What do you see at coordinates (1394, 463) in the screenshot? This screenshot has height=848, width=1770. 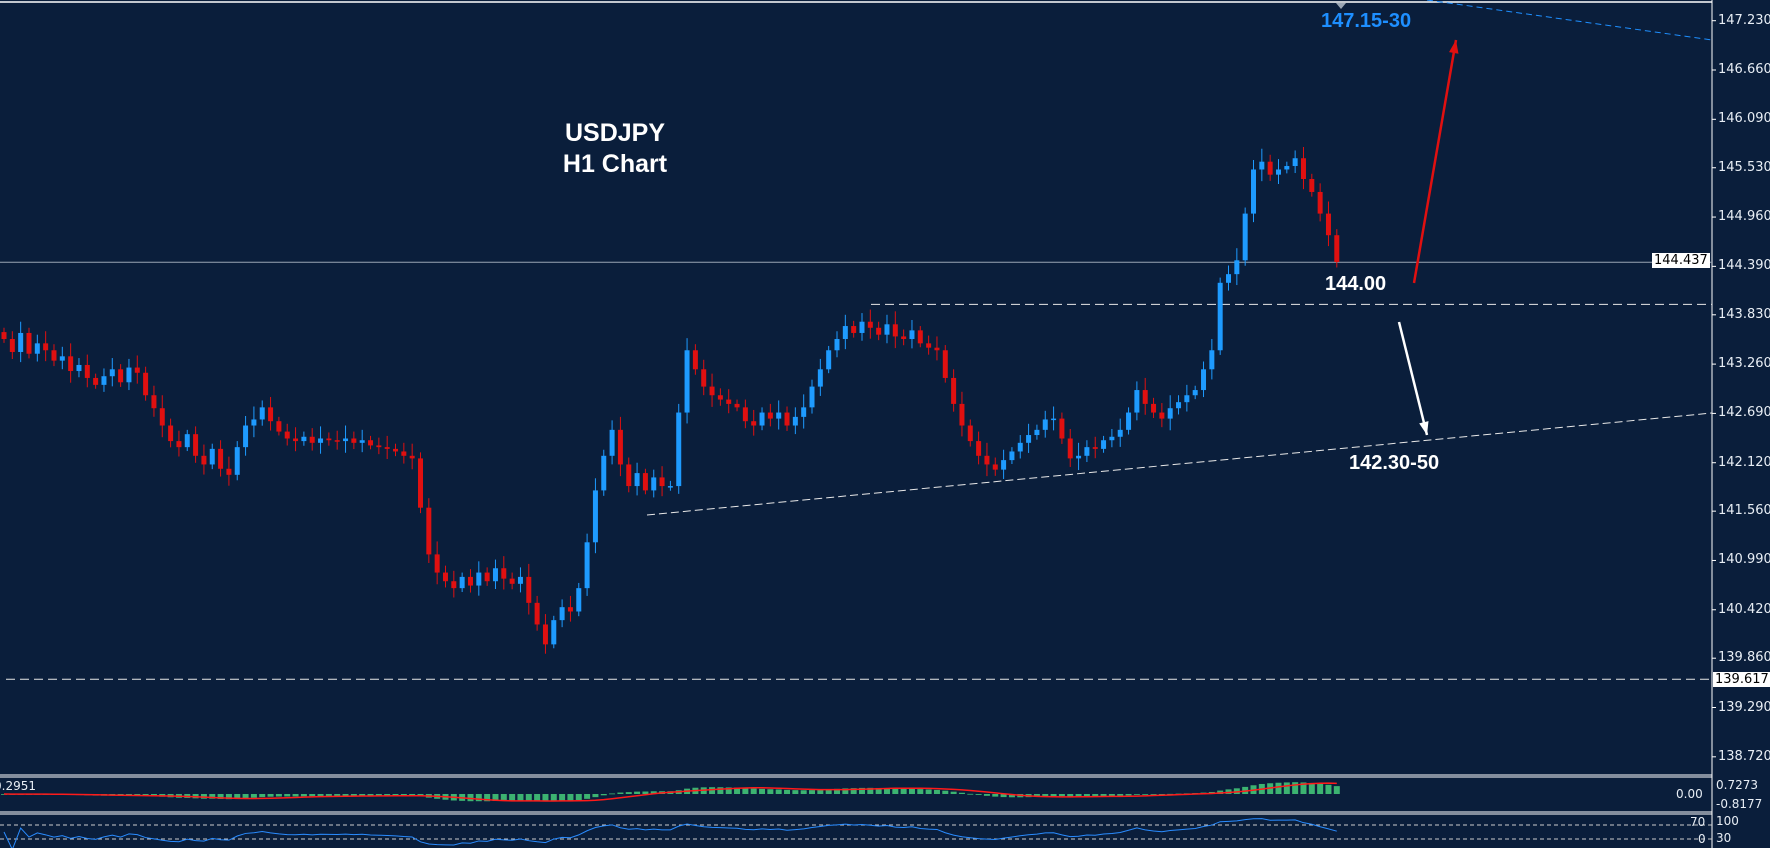 I see `target-down-label: 142.30-50` at bounding box center [1394, 463].